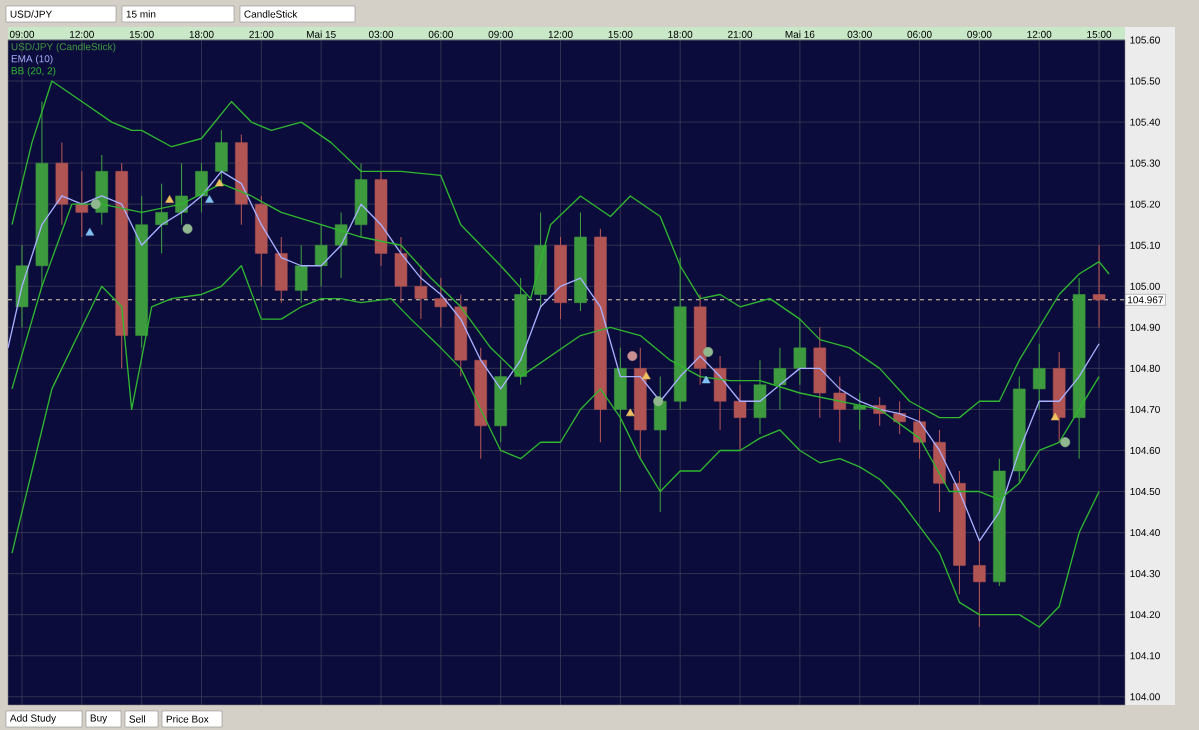 This screenshot has height=730, width=1199. I want to click on y-tick-label: 104.70, so click(1145, 409).